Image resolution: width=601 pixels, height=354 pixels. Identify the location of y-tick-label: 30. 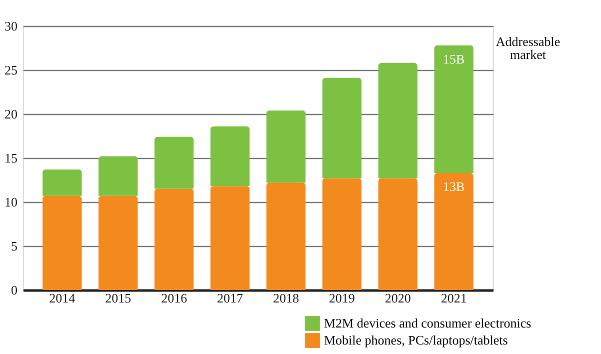
(11, 26).